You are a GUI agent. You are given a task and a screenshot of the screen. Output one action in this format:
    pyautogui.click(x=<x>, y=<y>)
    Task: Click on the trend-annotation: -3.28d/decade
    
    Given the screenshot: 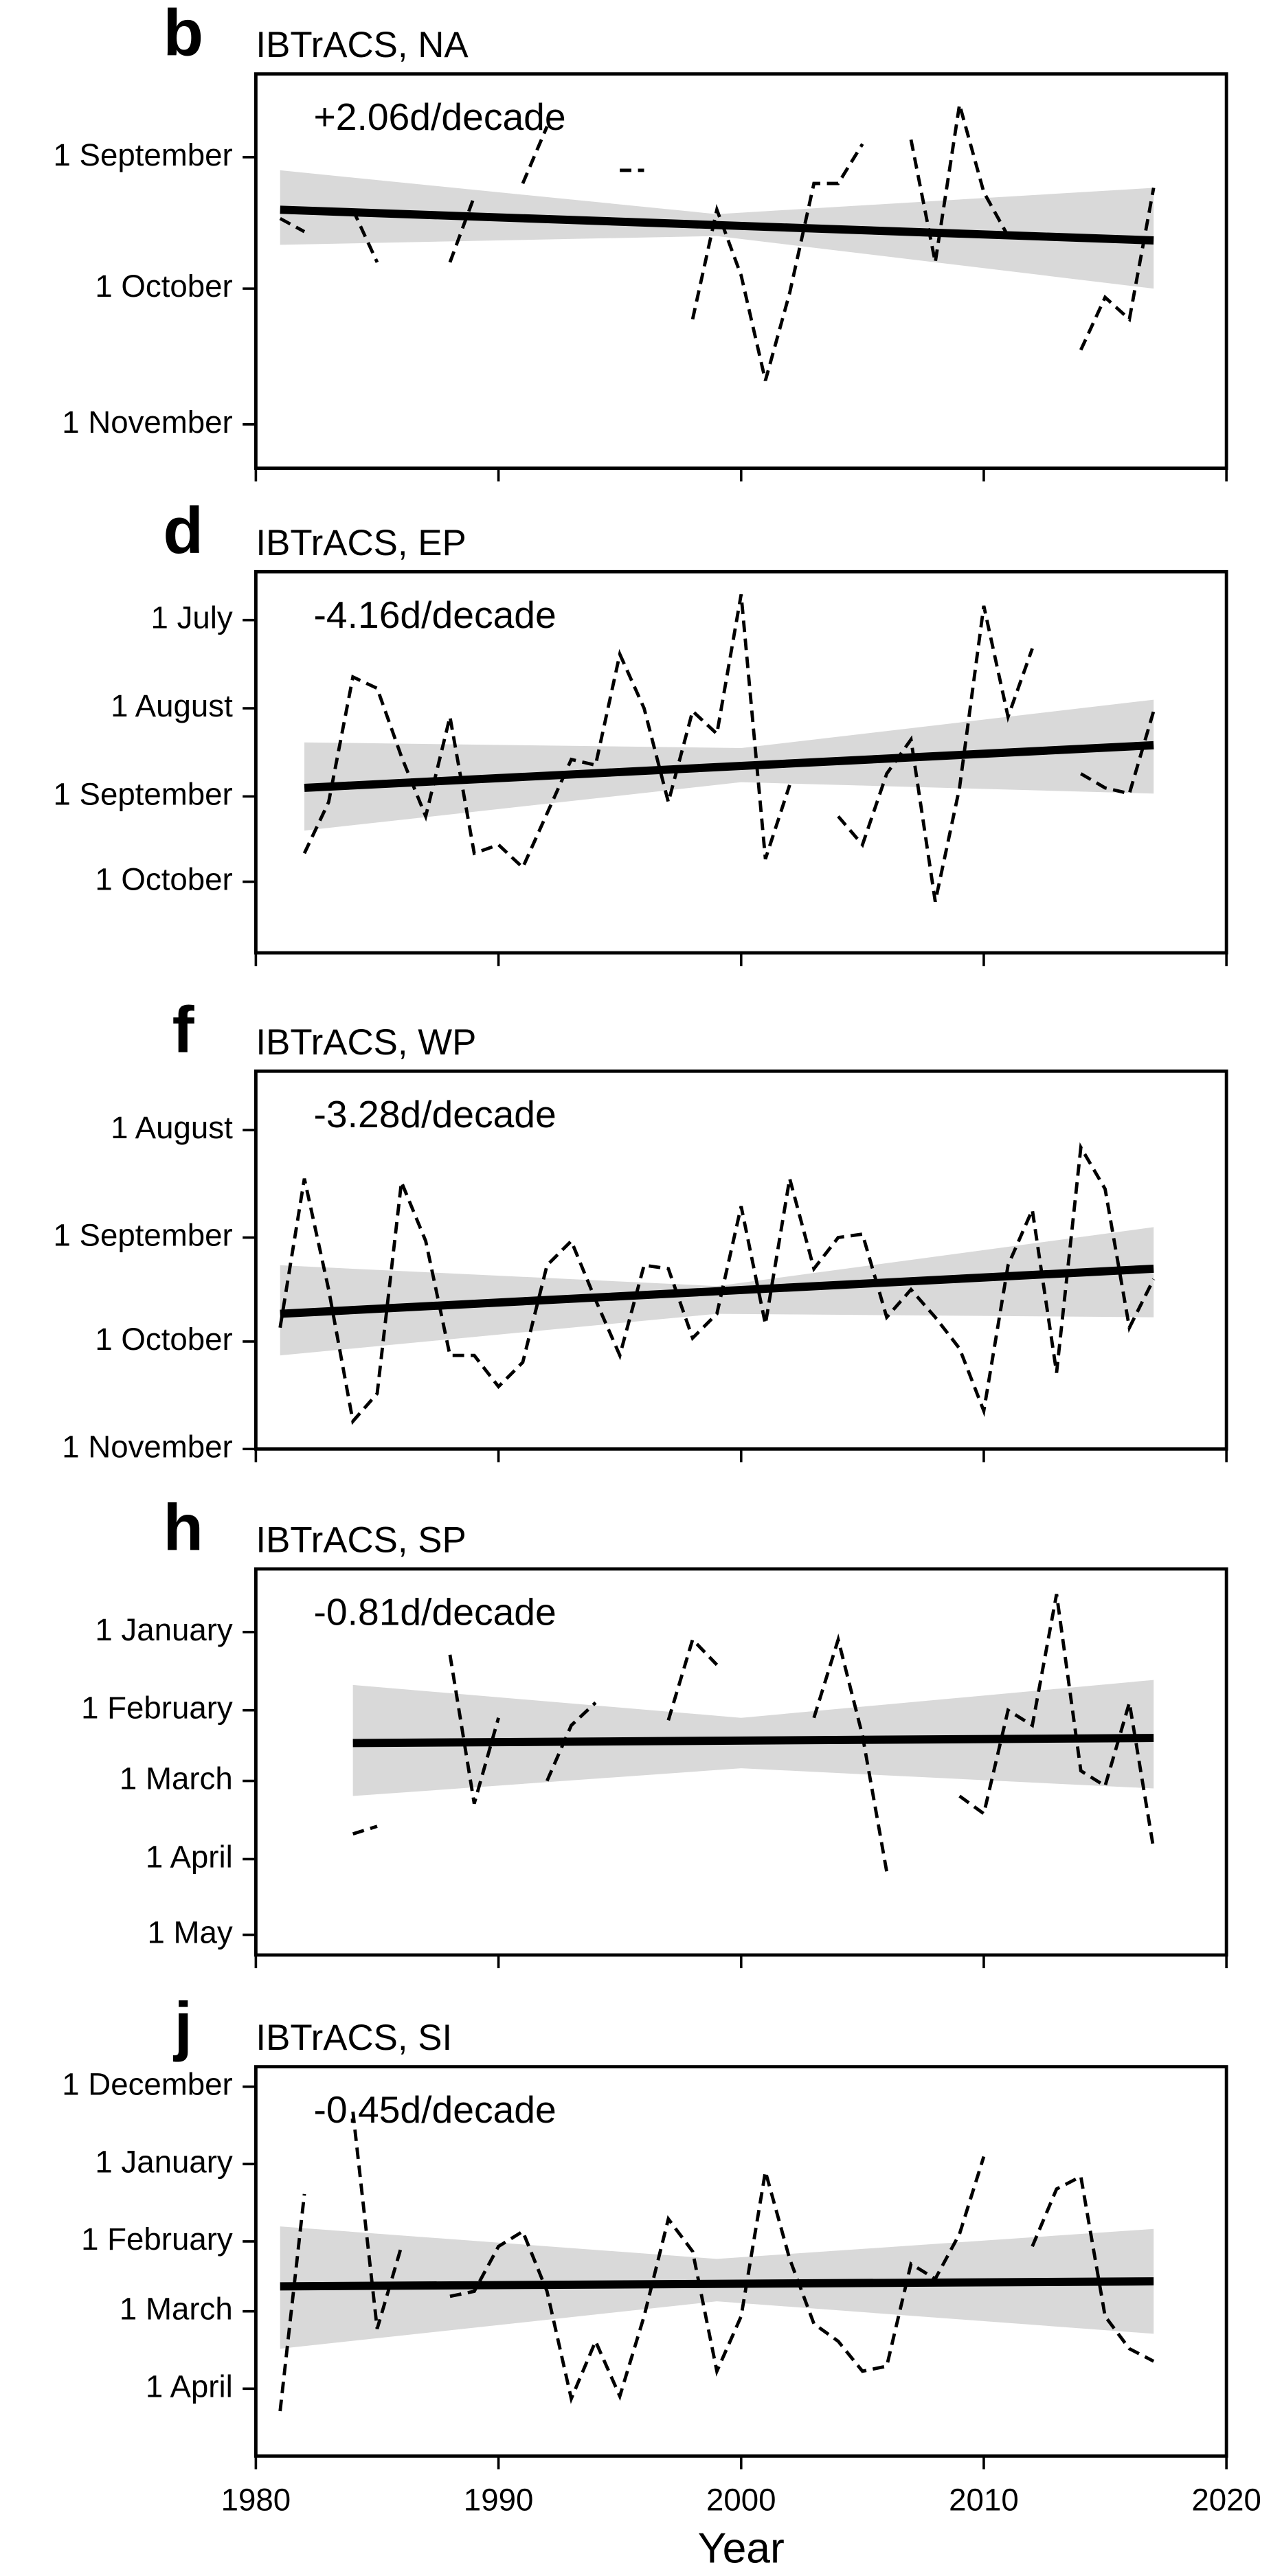 What is the action you would take?
    pyautogui.click(x=434, y=1114)
    